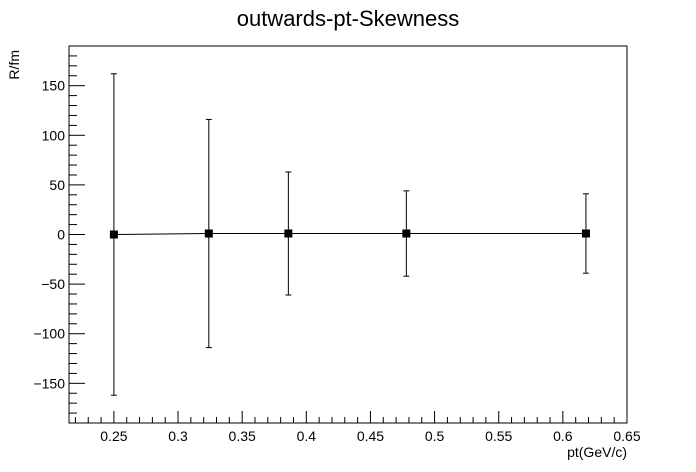 The height and width of the screenshot is (472, 696). I want to click on y-tick-label: 150, so click(54, 86).